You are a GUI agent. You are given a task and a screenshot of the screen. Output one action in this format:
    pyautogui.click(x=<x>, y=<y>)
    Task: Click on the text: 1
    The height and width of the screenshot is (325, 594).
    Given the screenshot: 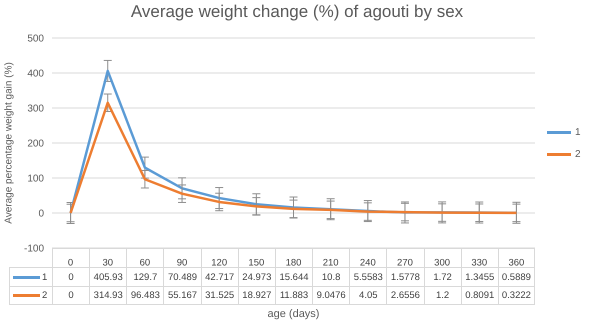 What is the action you would take?
    pyautogui.click(x=45, y=277)
    